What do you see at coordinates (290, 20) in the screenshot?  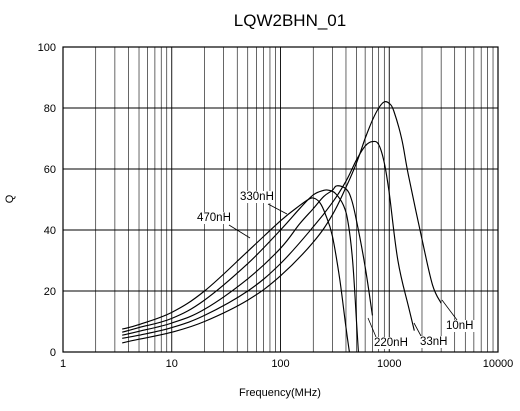 I see `chart-title: LQW2BHN_01` at bounding box center [290, 20].